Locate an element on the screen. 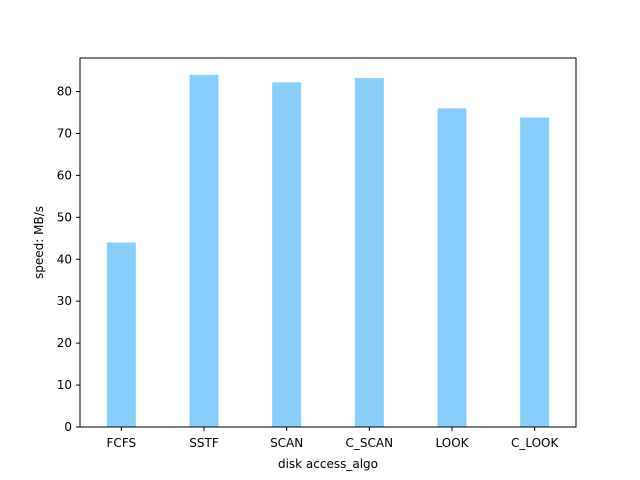 This screenshot has height=480, width=640. x-tick-label: C_SCAN is located at coordinates (370, 443).